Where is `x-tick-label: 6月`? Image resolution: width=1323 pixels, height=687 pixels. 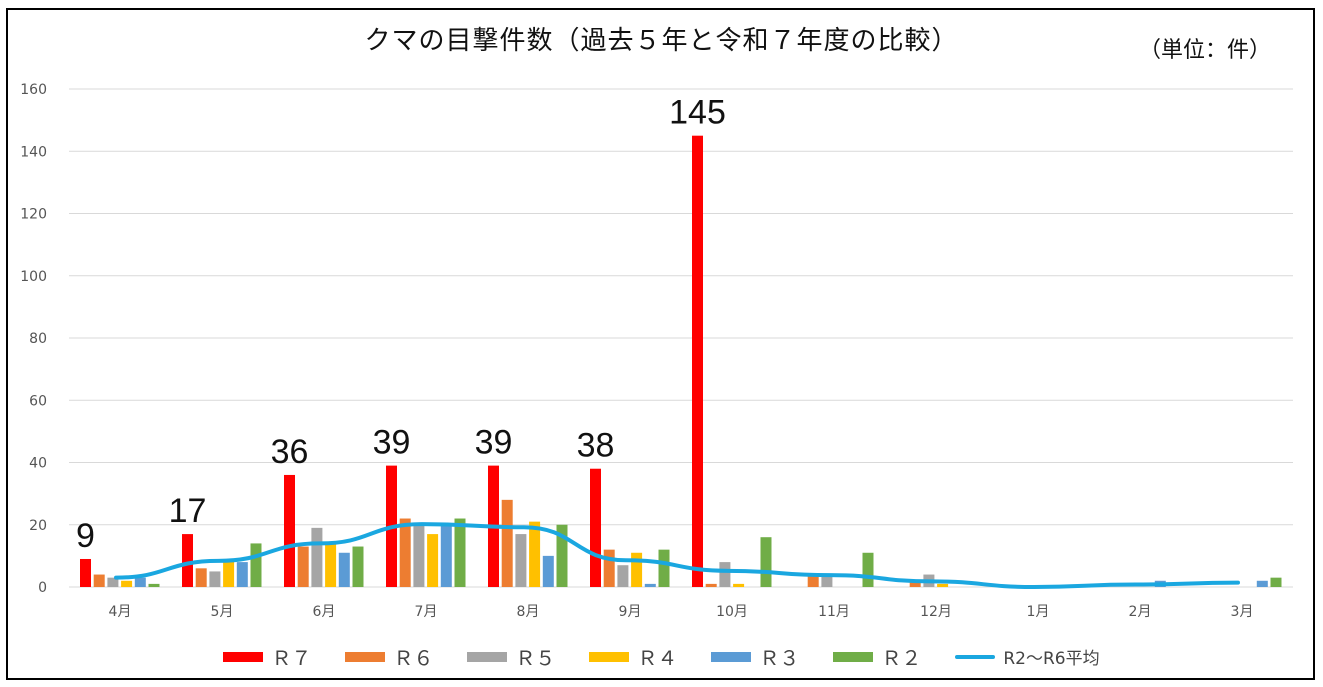
x-tick-label: 6月 is located at coordinates (324, 612).